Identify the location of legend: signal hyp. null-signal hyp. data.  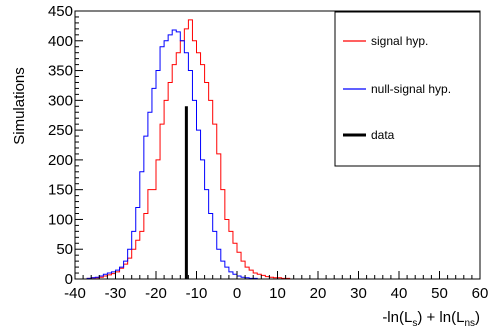
(407, 89).